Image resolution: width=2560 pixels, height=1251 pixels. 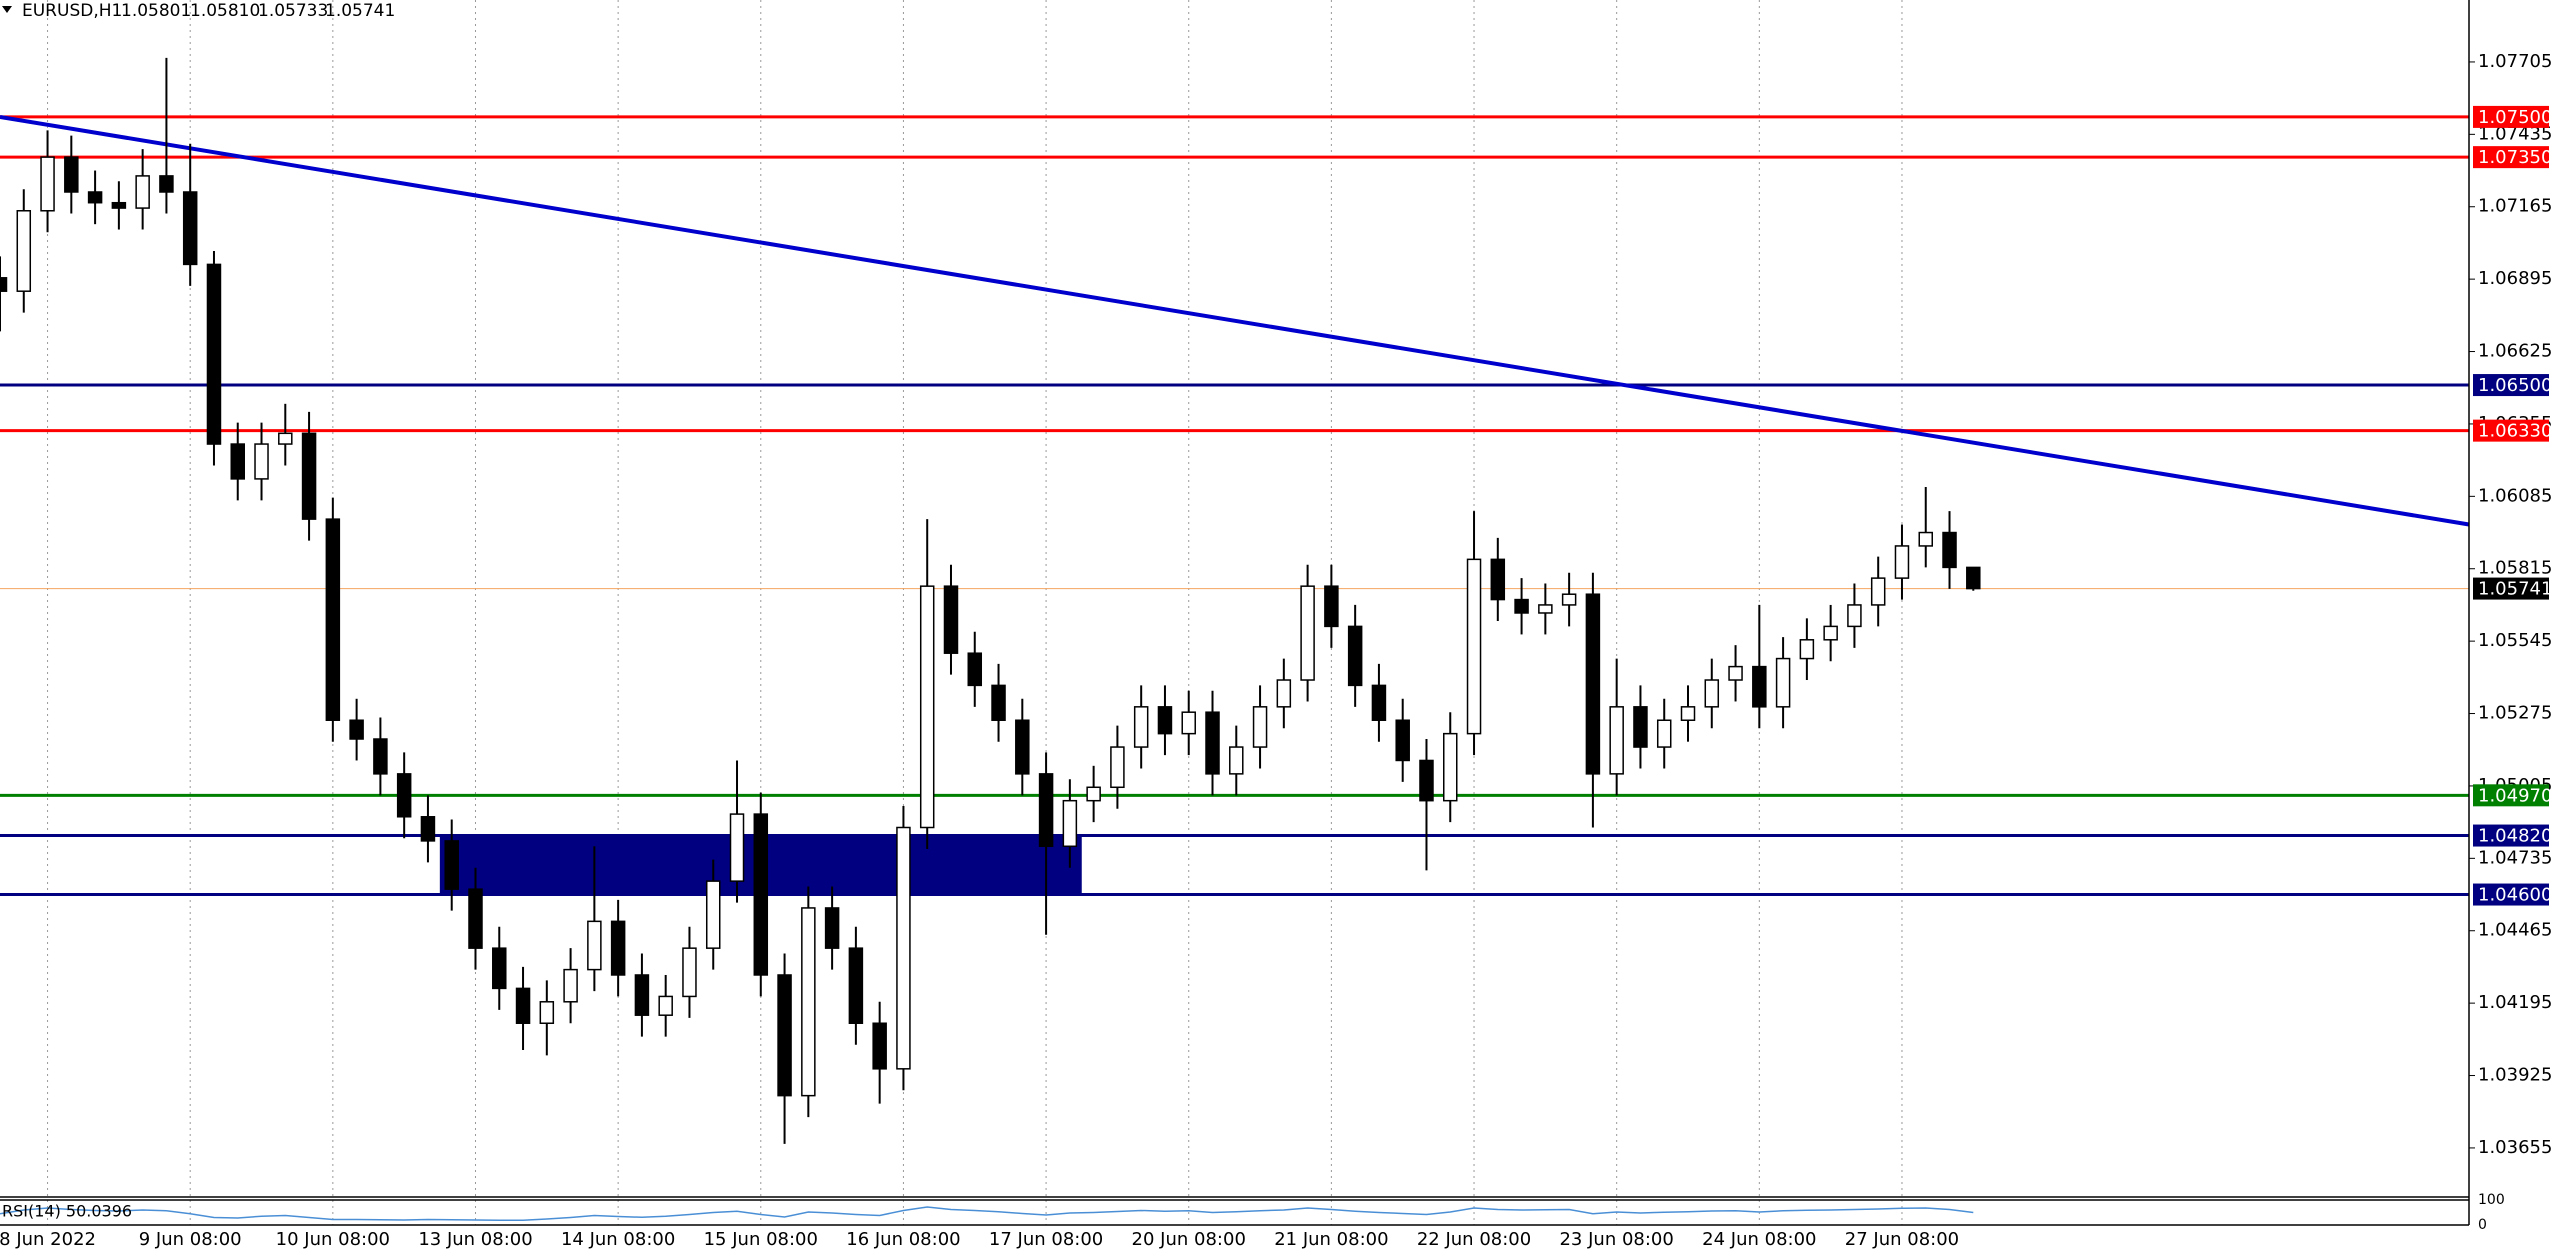 I want to click on x-tick-label: 9 Jun 08:00, so click(x=190, y=1239).